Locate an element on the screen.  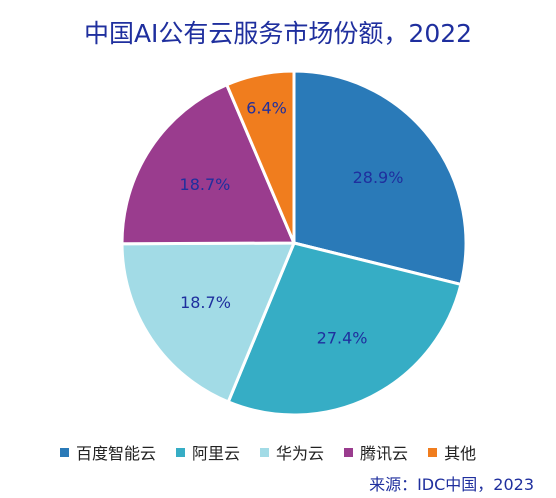
source-note: 来源：IDC中国，2023 is located at coordinates (451, 484).